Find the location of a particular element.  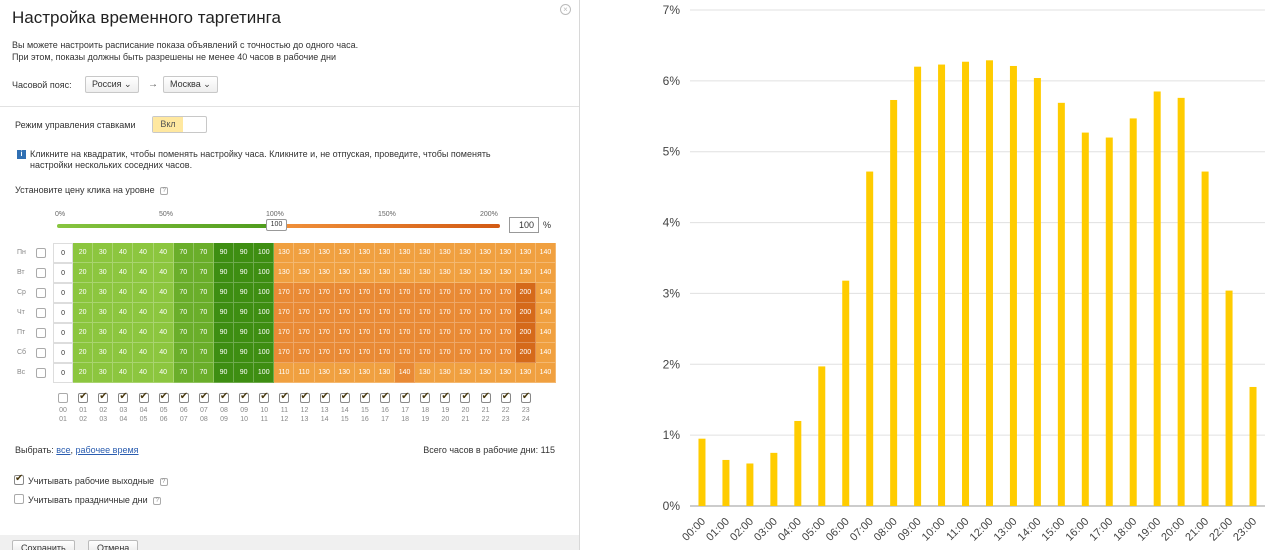

country-select: Россия ⌄ is located at coordinates (112, 84).